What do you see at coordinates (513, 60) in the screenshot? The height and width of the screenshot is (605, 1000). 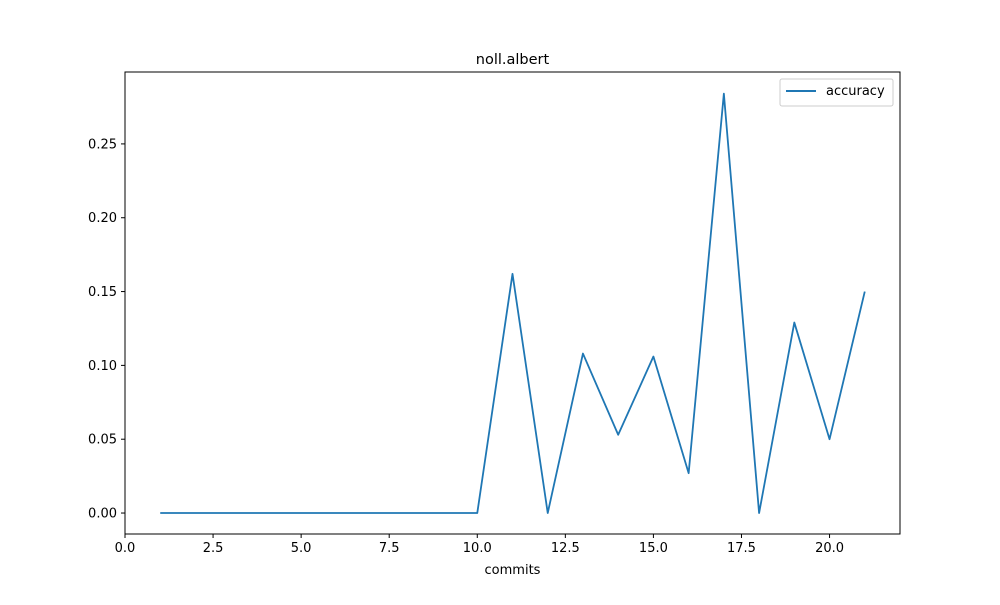 I see `chart-title: noll.albert` at bounding box center [513, 60].